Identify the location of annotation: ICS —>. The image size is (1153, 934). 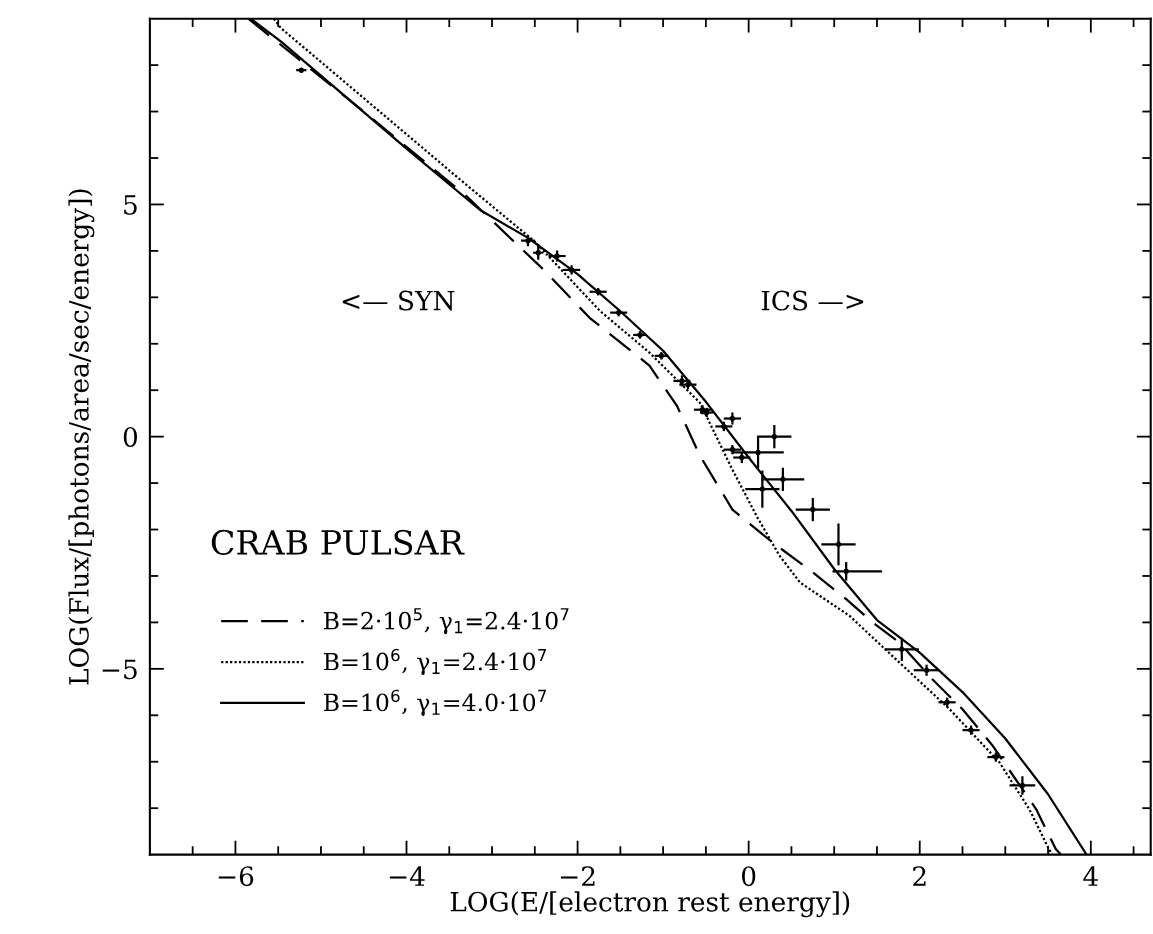
(812, 300).